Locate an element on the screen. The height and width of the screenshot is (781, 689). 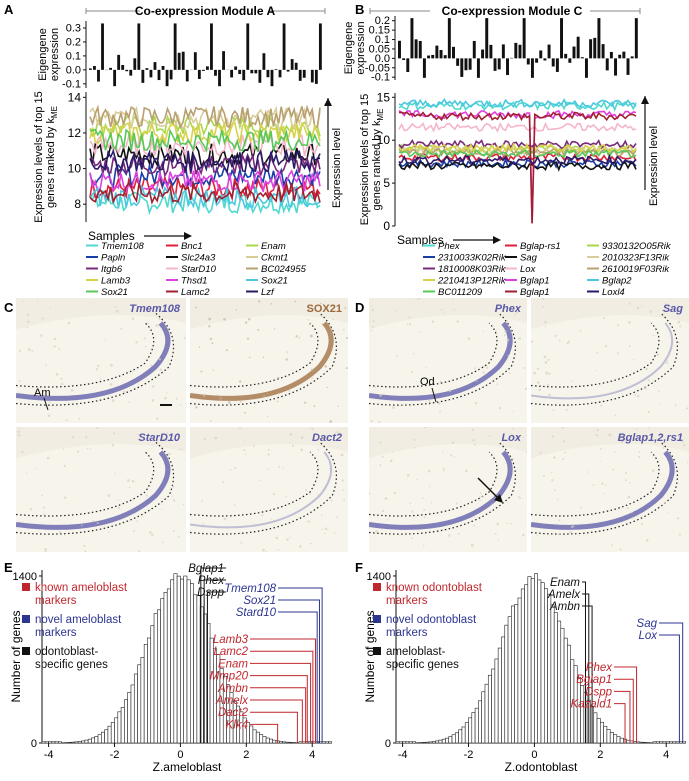
gene-annotation: Sox21 is located at coordinates (259, 601).